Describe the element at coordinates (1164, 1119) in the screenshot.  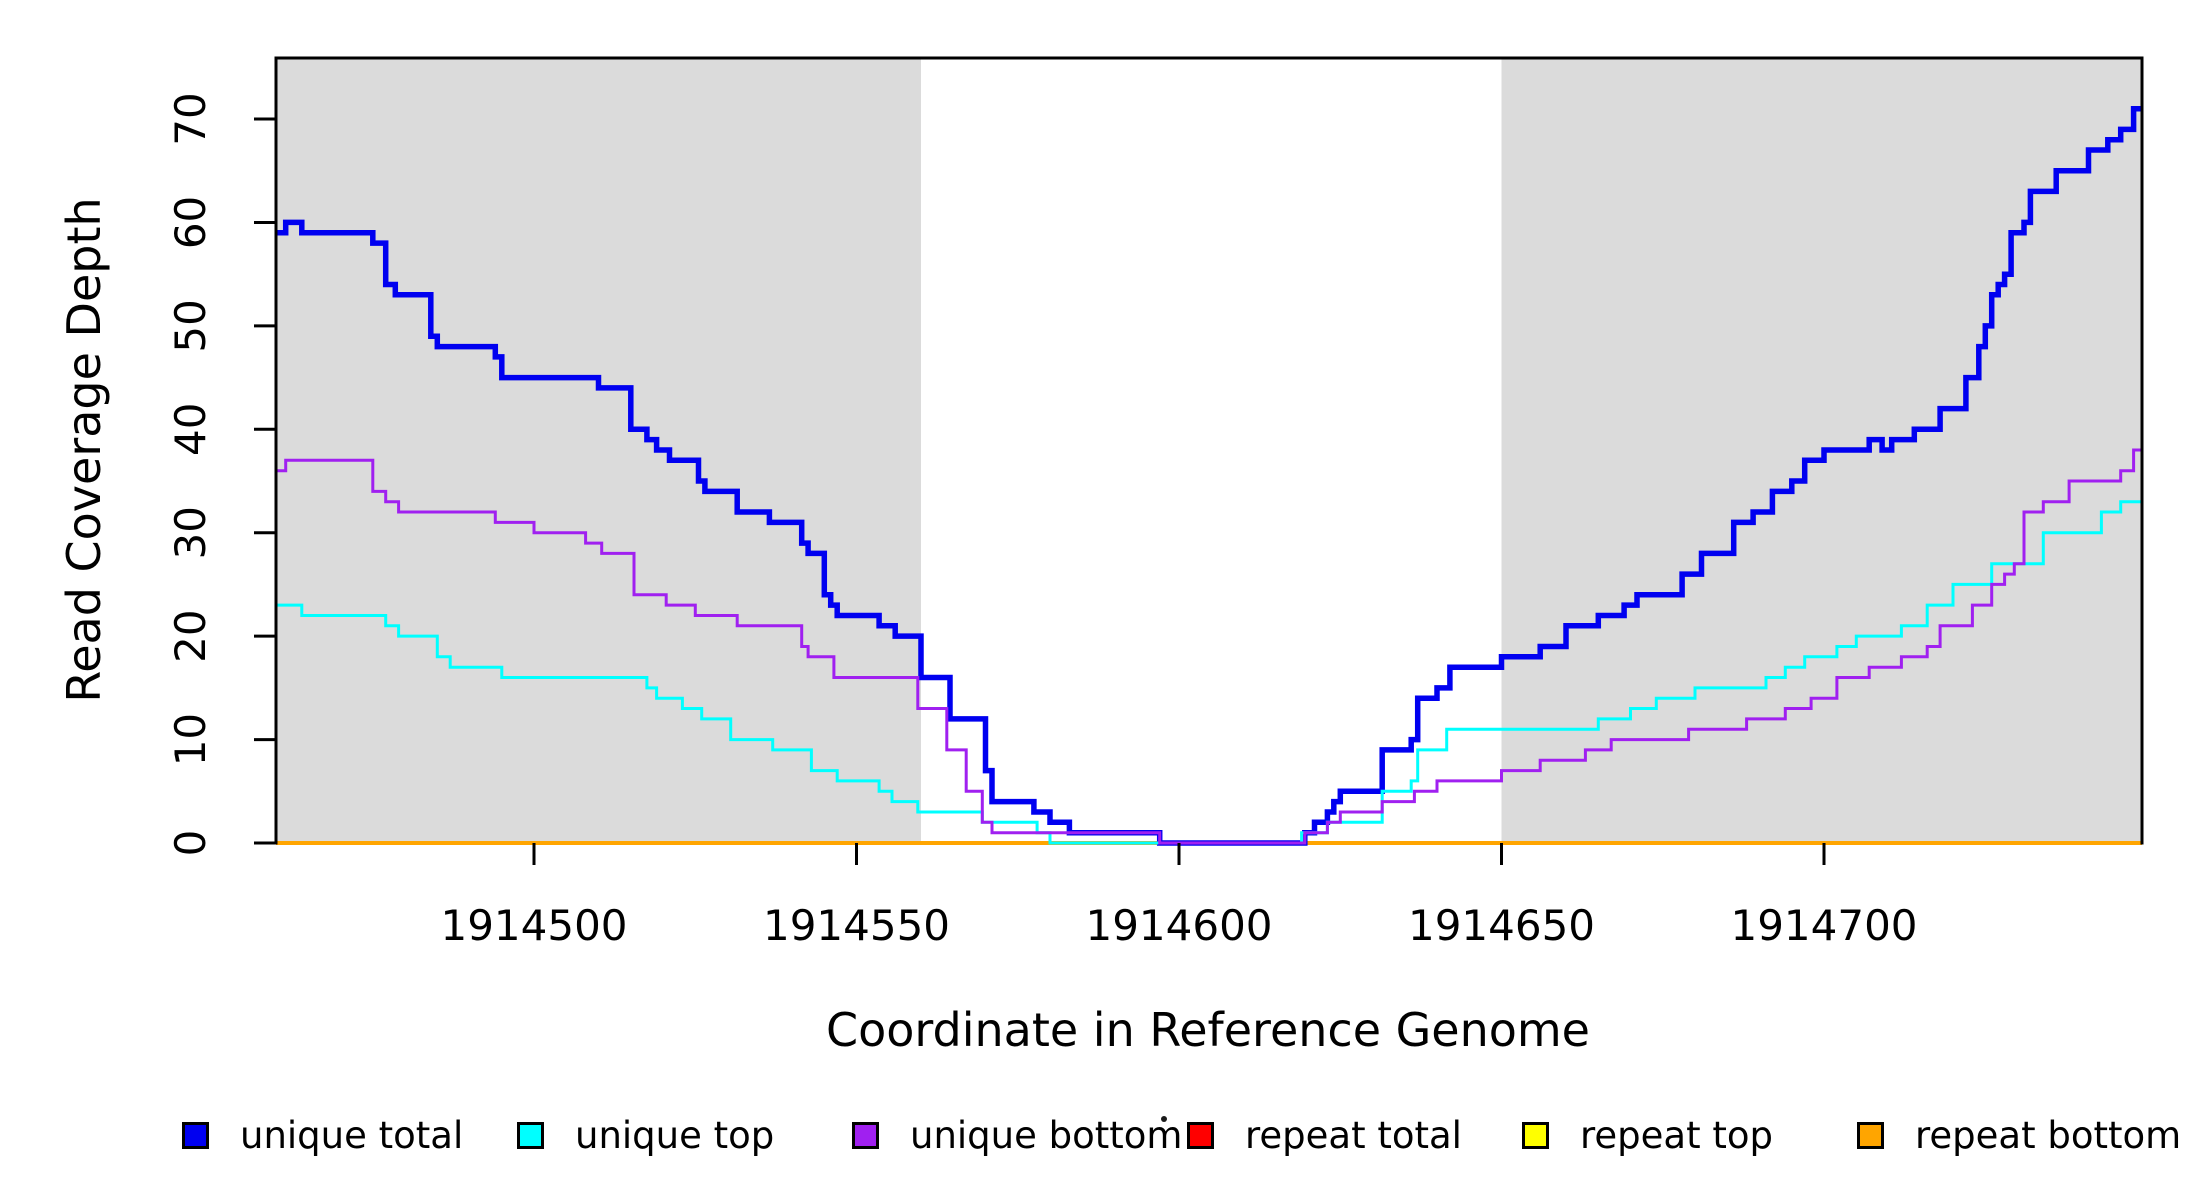
I see `stray-dot-artifact` at that location.